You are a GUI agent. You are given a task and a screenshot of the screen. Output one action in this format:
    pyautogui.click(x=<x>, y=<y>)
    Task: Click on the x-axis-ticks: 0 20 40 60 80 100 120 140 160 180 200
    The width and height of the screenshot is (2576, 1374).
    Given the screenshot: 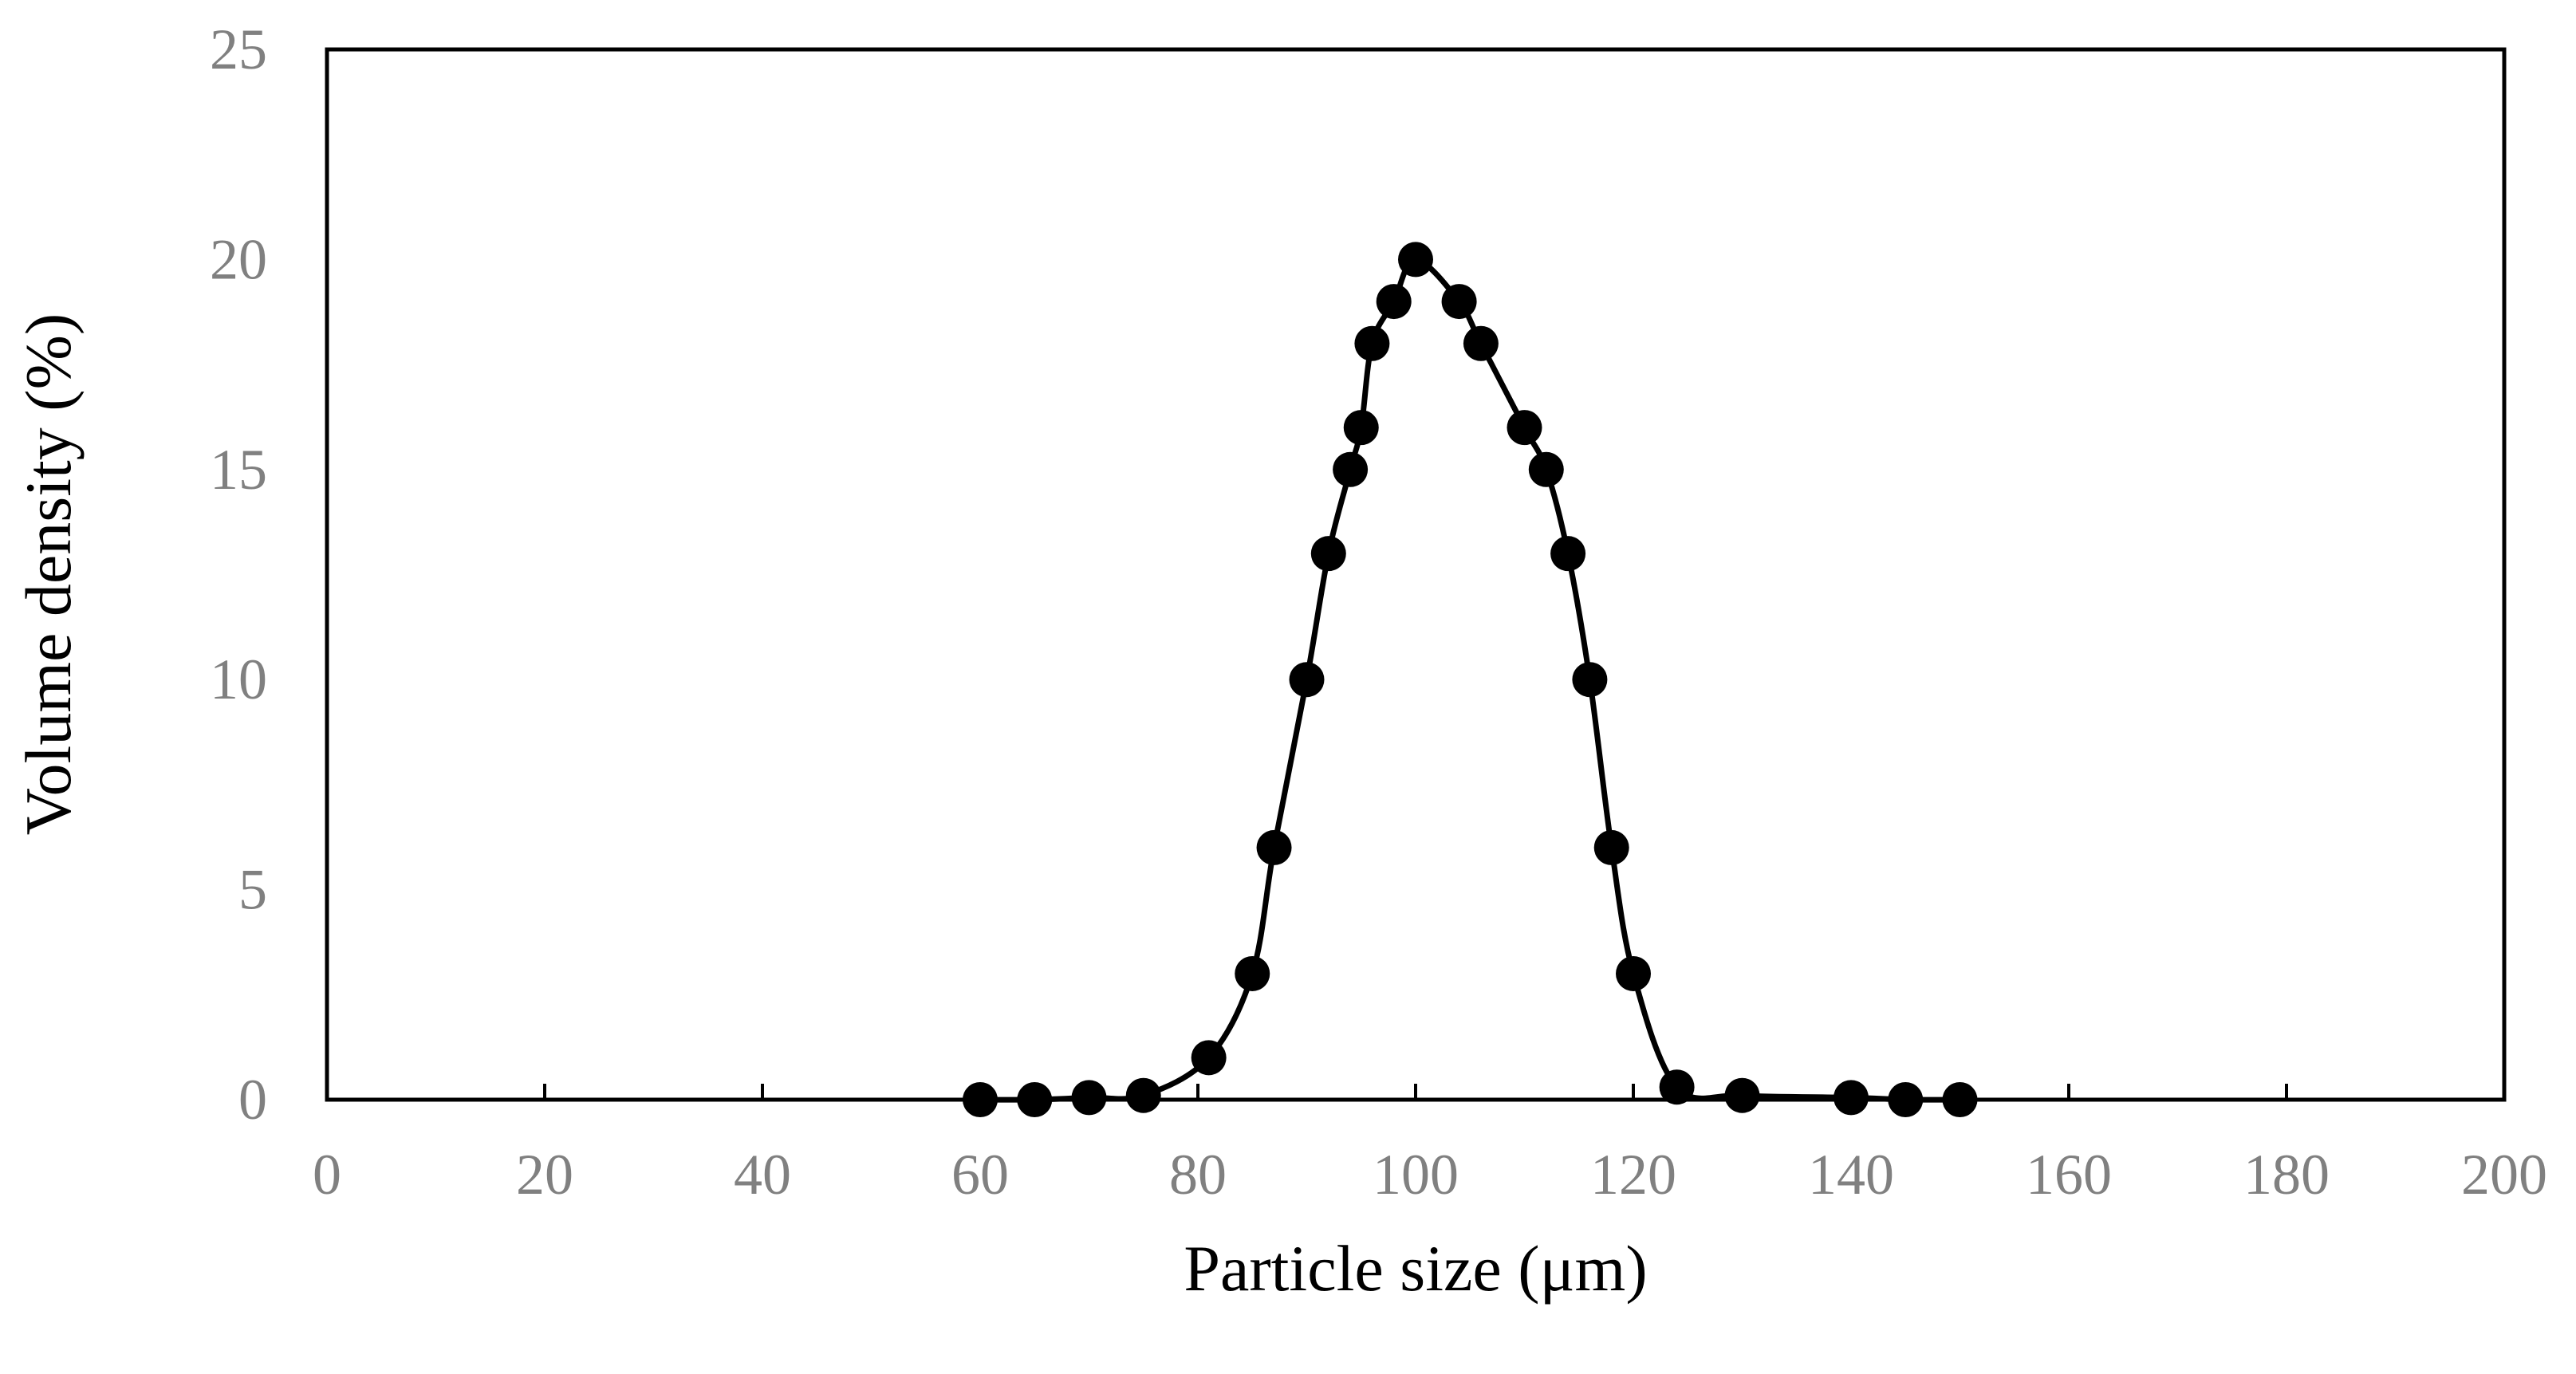 What is the action you would take?
    pyautogui.click(x=1430, y=1145)
    